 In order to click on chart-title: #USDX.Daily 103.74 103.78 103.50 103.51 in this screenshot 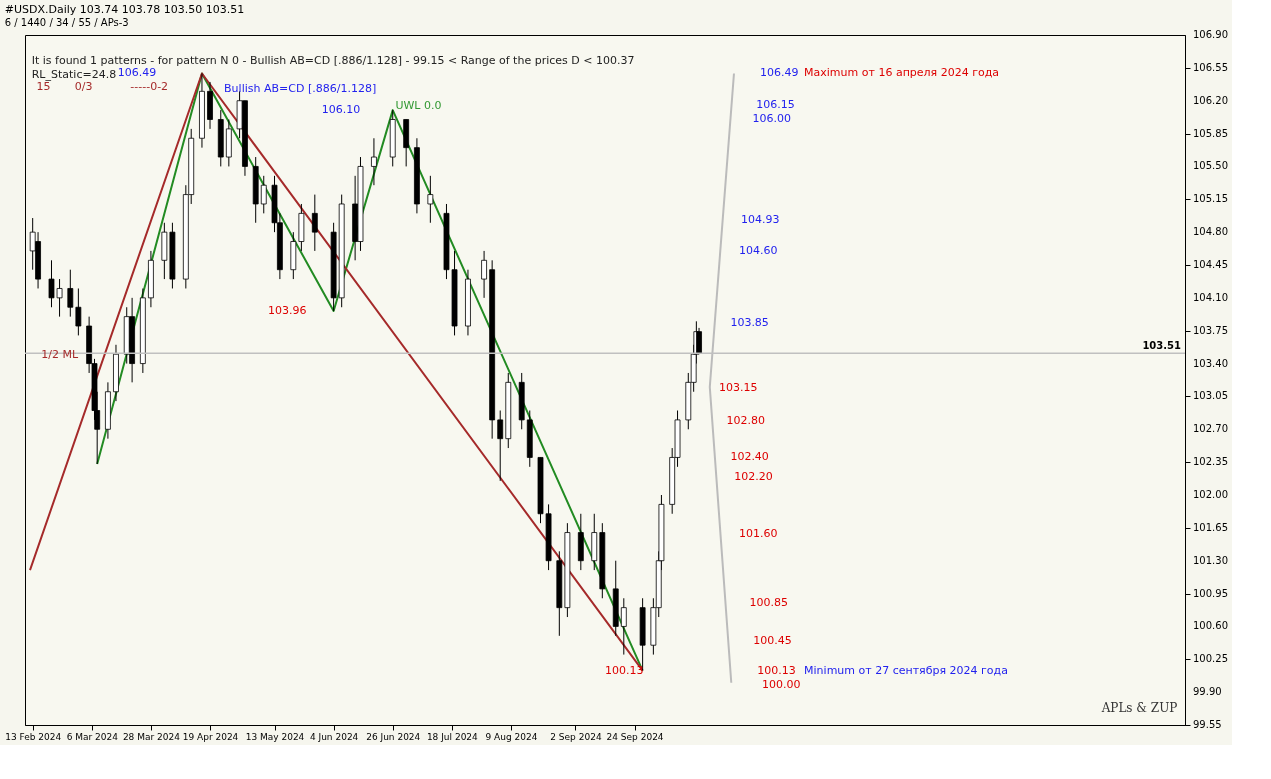, I will do `click(124, 9)`.